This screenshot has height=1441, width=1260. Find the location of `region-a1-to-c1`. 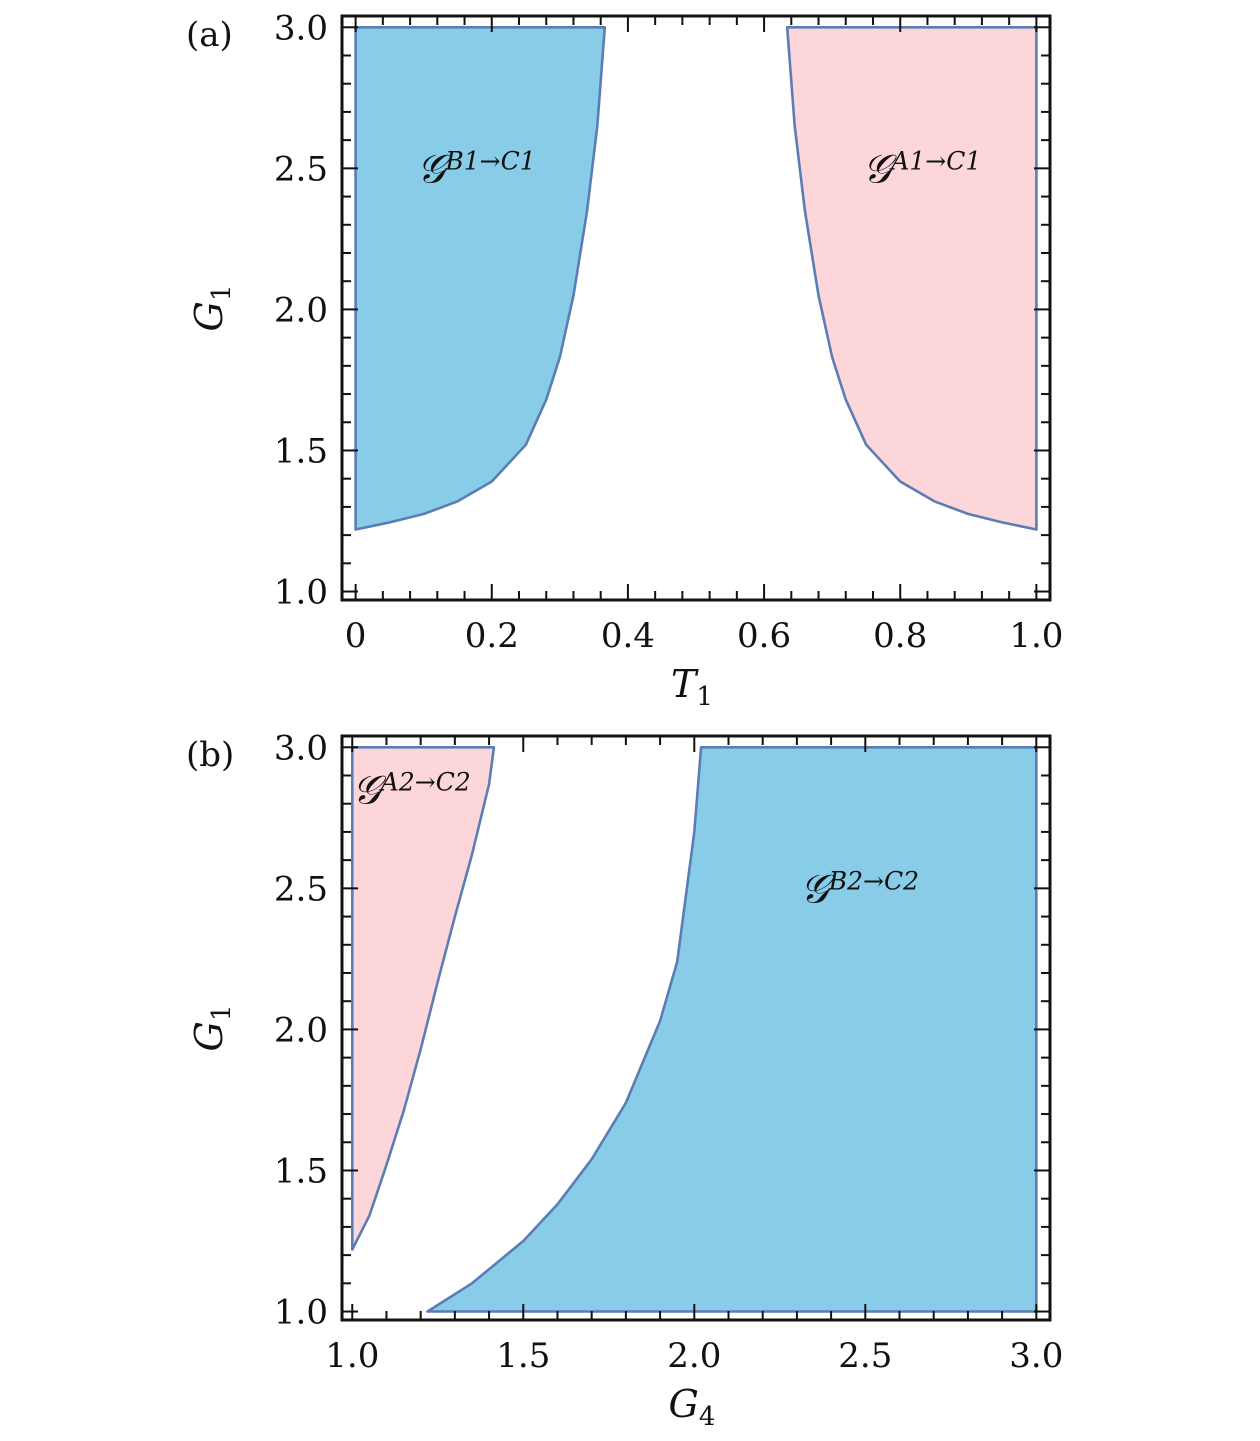

region-a1-to-c1 is located at coordinates (911, 278).